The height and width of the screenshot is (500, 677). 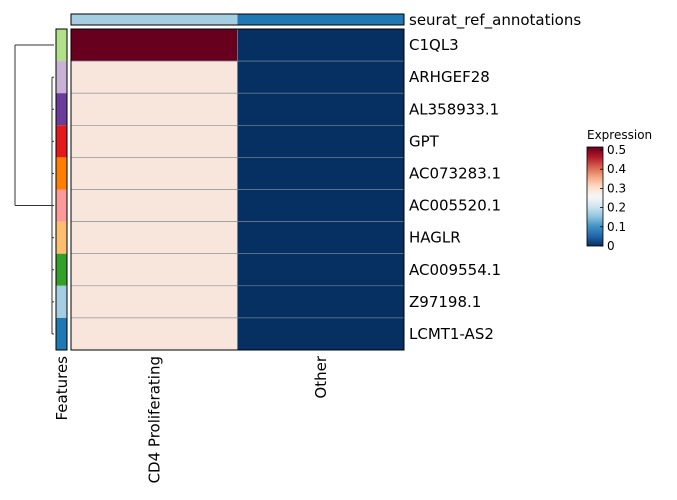 What do you see at coordinates (451, 334) in the screenshot?
I see `row-label: LCMT1-AS2` at bounding box center [451, 334].